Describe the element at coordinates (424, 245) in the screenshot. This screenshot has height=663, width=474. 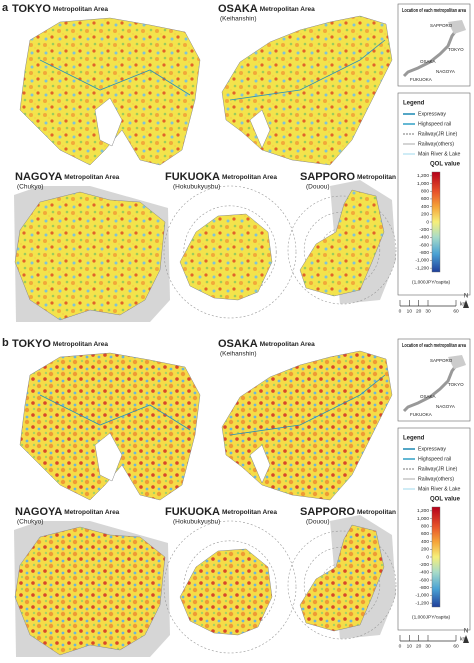
I see `colorbar-tick-label: -600` at that location.